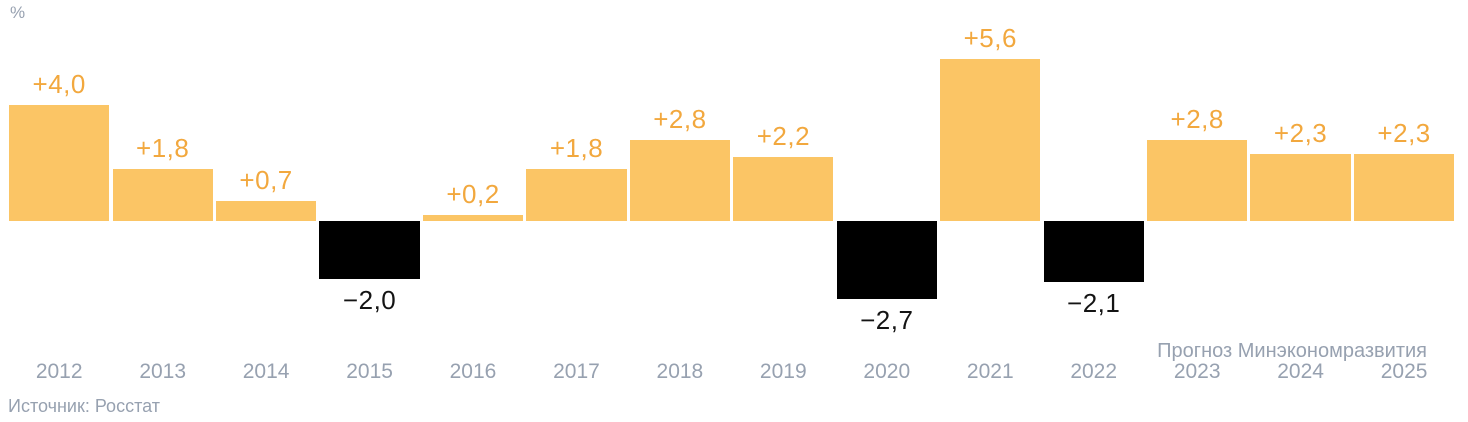 The height and width of the screenshot is (422, 1468). What do you see at coordinates (369, 250) in the screenshot?
I see `bar-2015` at bounding box center [369, 250].